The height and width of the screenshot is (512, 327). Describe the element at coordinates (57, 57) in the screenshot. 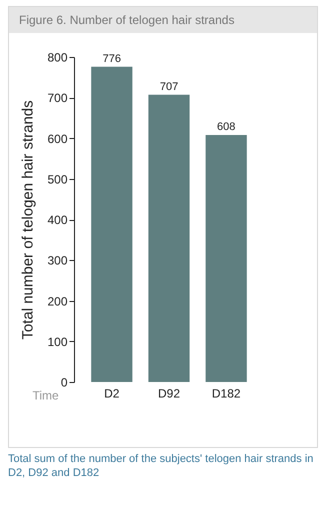

I see `y-tick-label: 800` at that location.